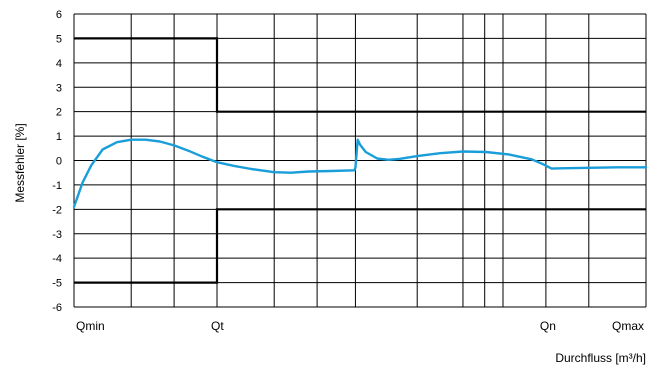 This screenshot has height=368, width=660. Describe the element at coordinates (548, 326) in the screenshot. I see `x-tick-label: Qn` at that location.